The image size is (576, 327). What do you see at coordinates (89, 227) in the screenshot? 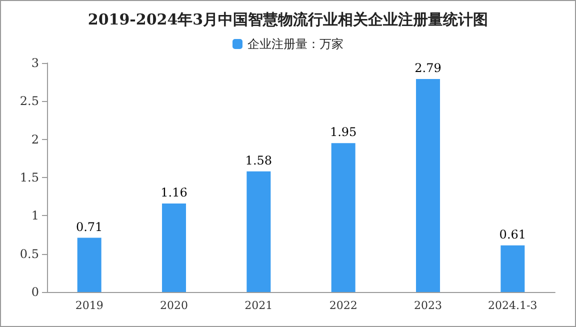
I see `data-label: 0.71` at bounding box center [89, 227].